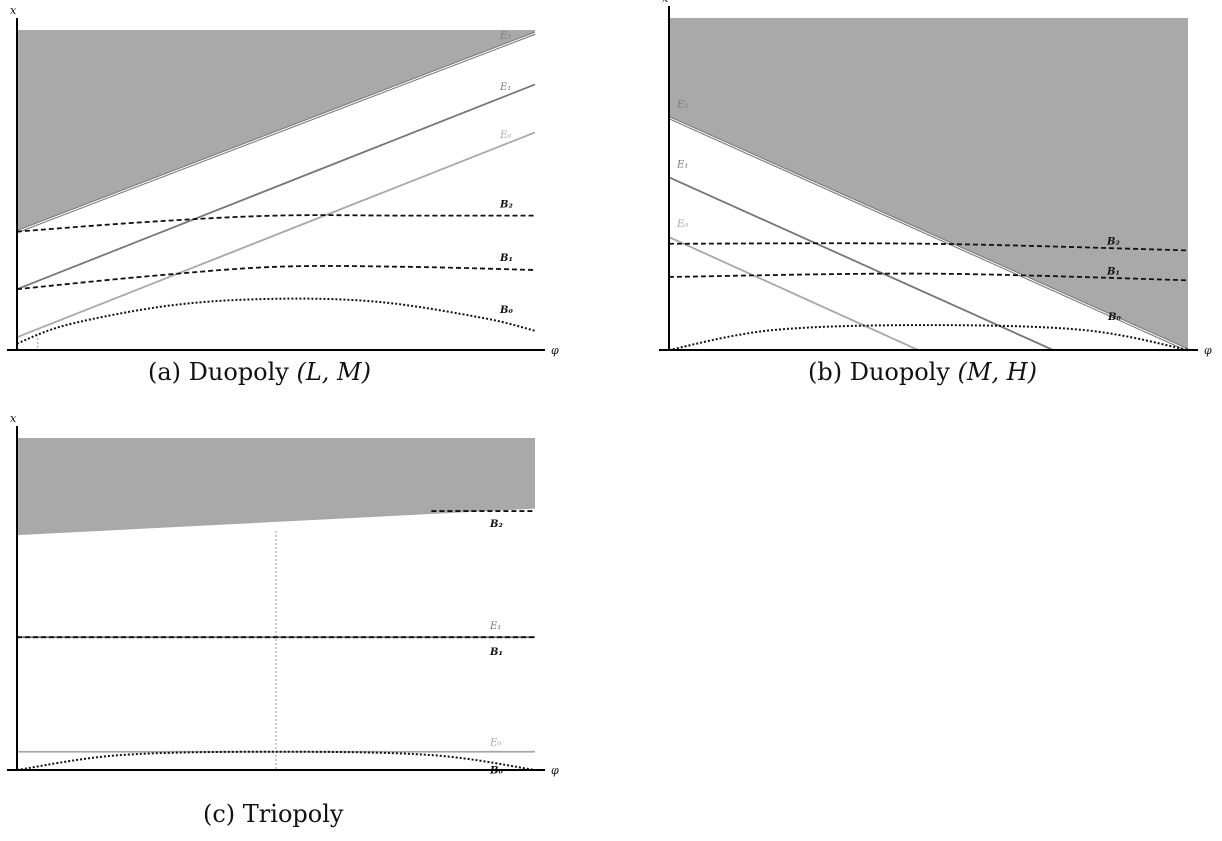  I want to click on series-label-E2-c: E₂, so click(495, 503).